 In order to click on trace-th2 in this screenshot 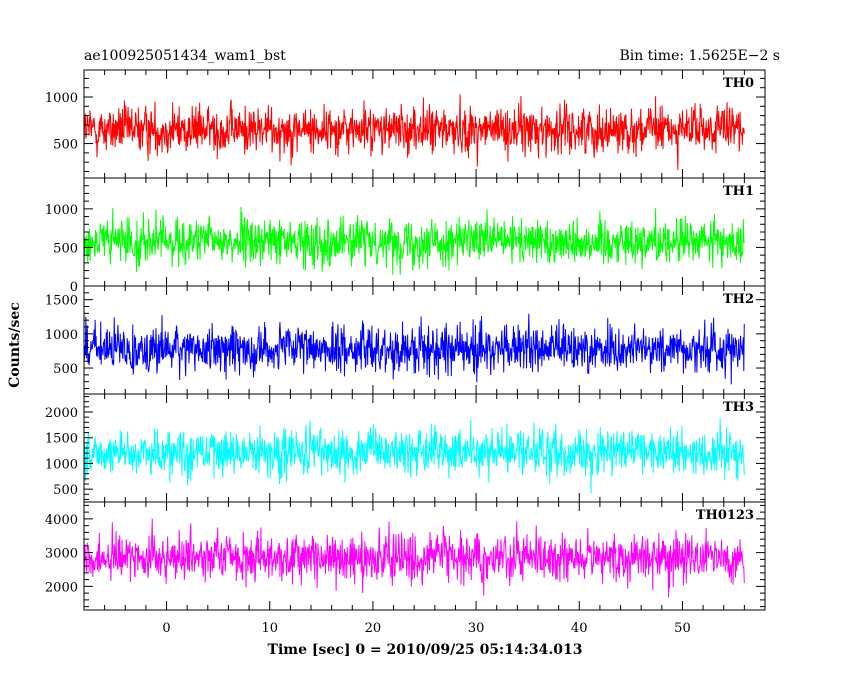, I will do `click(414, 349)`.